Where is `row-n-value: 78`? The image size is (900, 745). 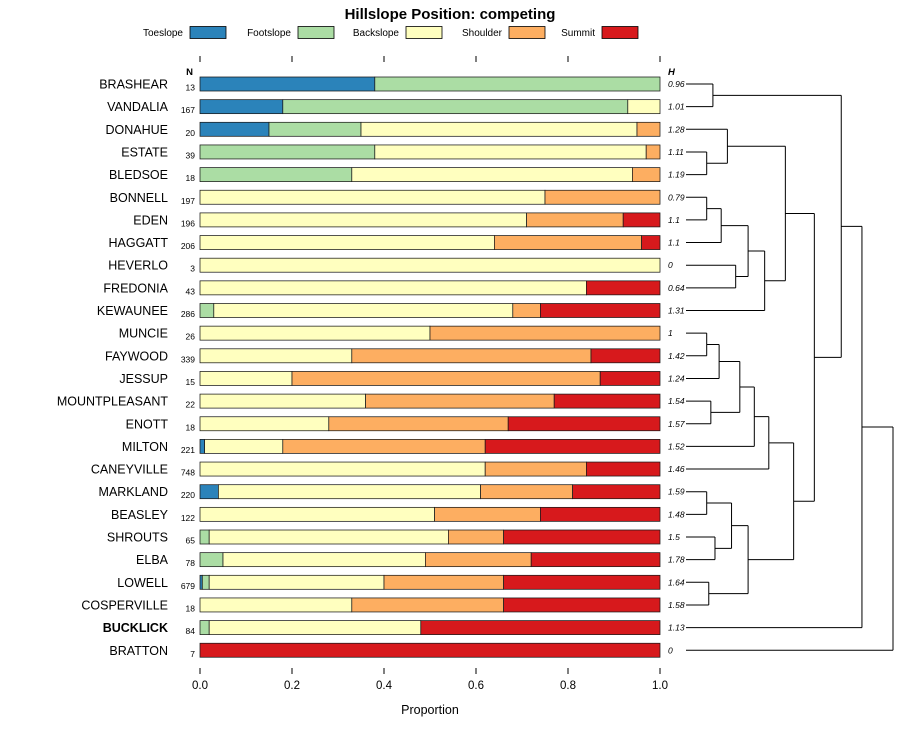
row-n-value: 78 is located at coordinates (191, 563).